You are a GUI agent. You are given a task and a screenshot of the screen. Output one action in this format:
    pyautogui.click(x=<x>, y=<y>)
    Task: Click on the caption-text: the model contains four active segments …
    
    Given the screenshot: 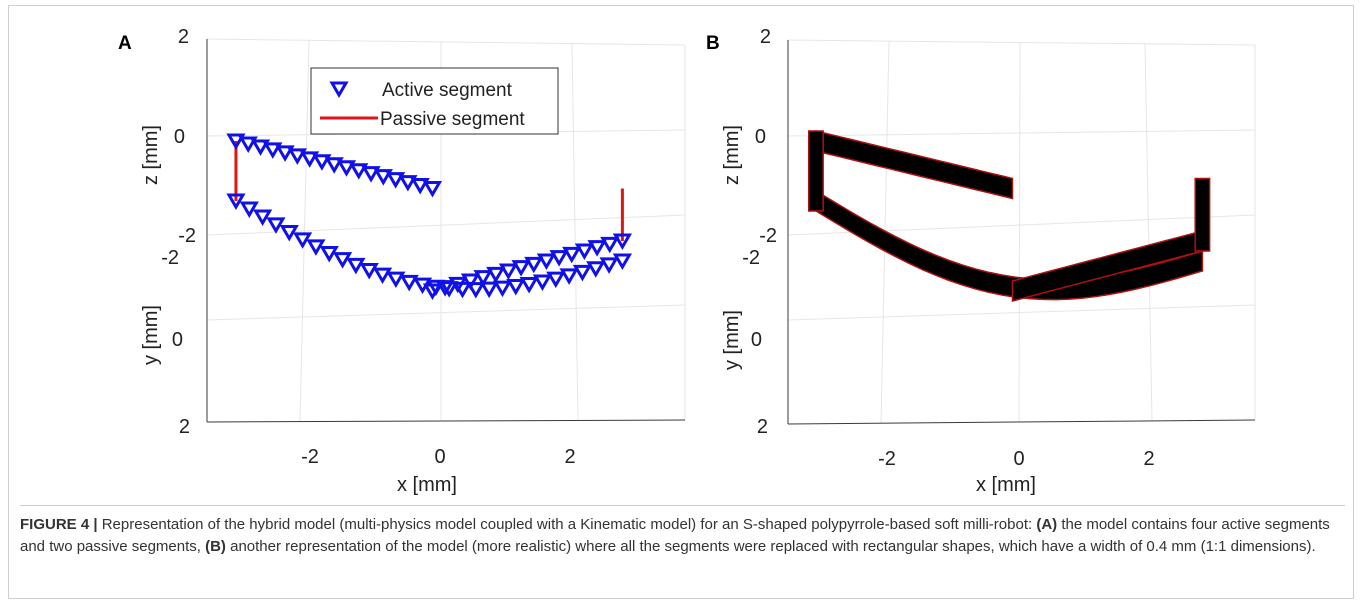 What is the action you would take?
    pyautogui.click(x=675, y=535)
    